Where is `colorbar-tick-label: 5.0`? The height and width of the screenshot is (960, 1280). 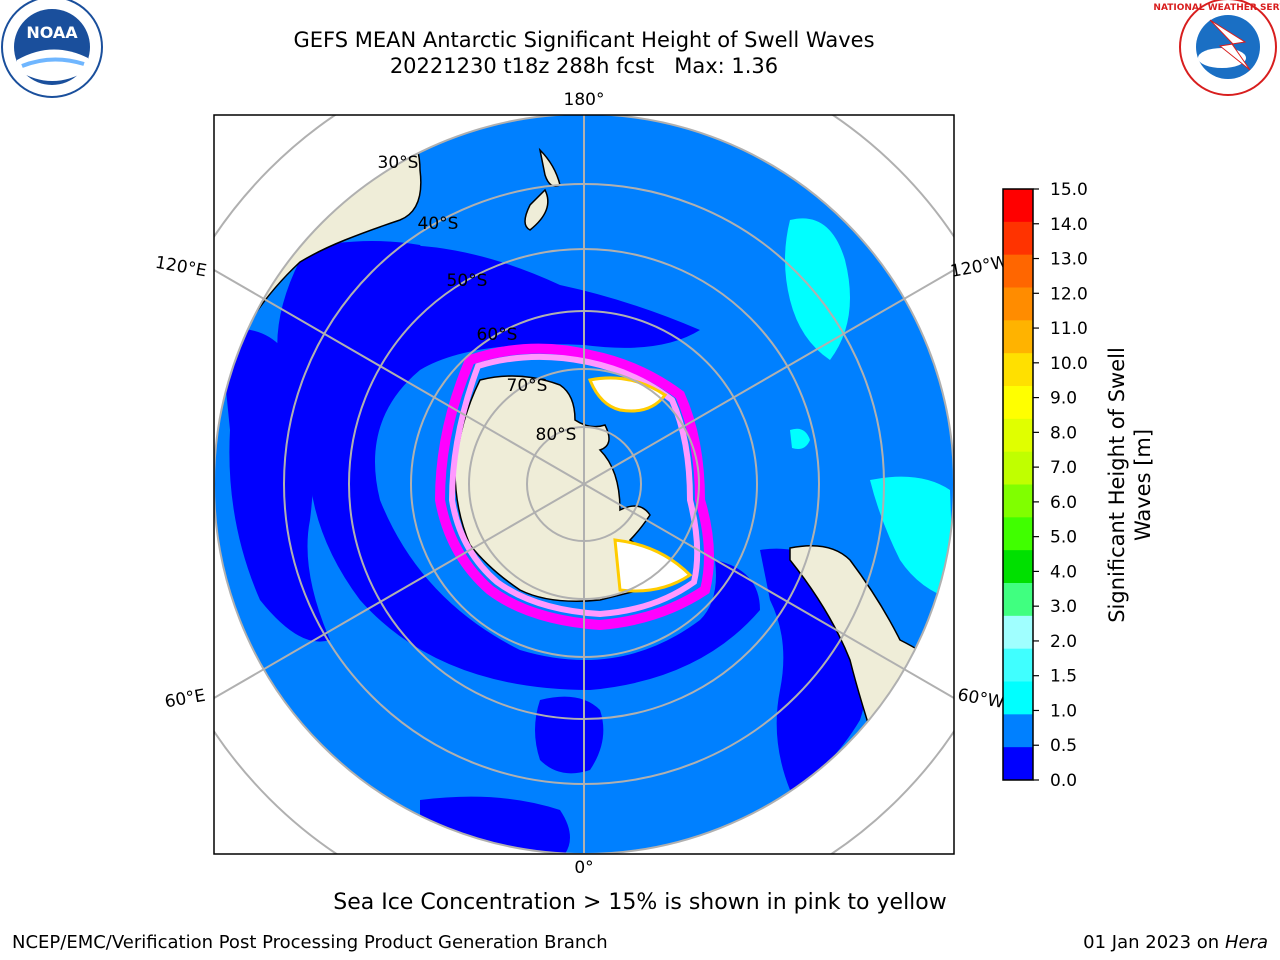
colorbar-tick-label: 5.0 is located at coordinates (1063, 538).